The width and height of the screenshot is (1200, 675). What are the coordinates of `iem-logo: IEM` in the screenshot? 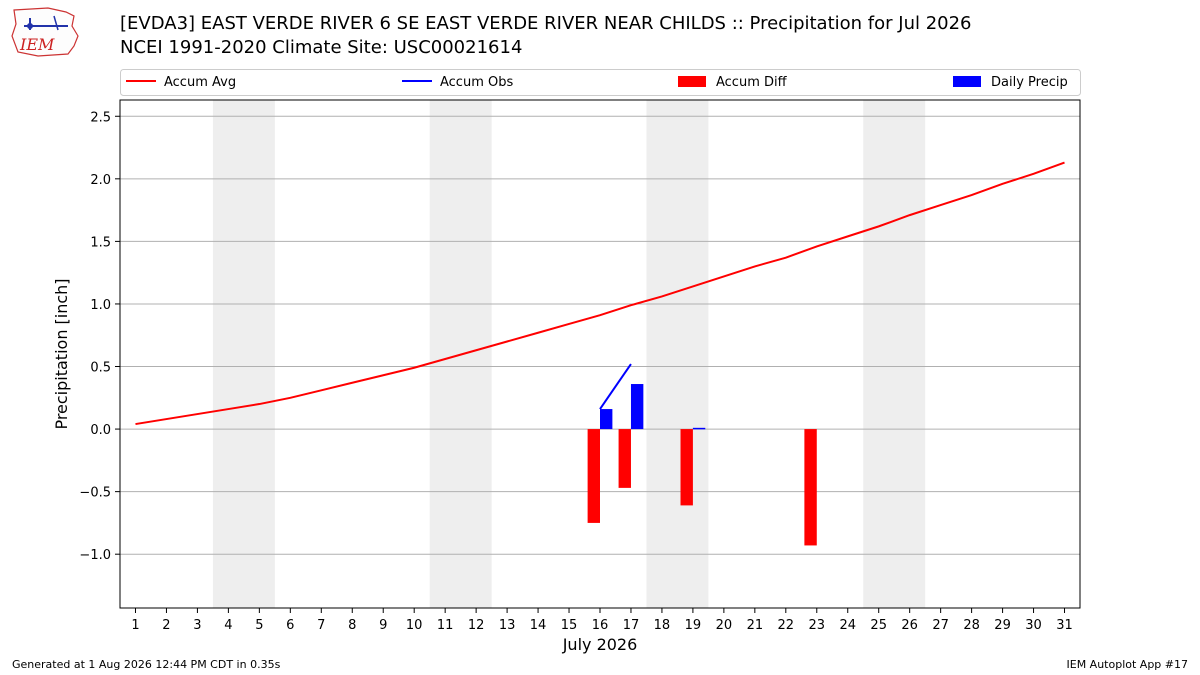 It's located at (45, 32).